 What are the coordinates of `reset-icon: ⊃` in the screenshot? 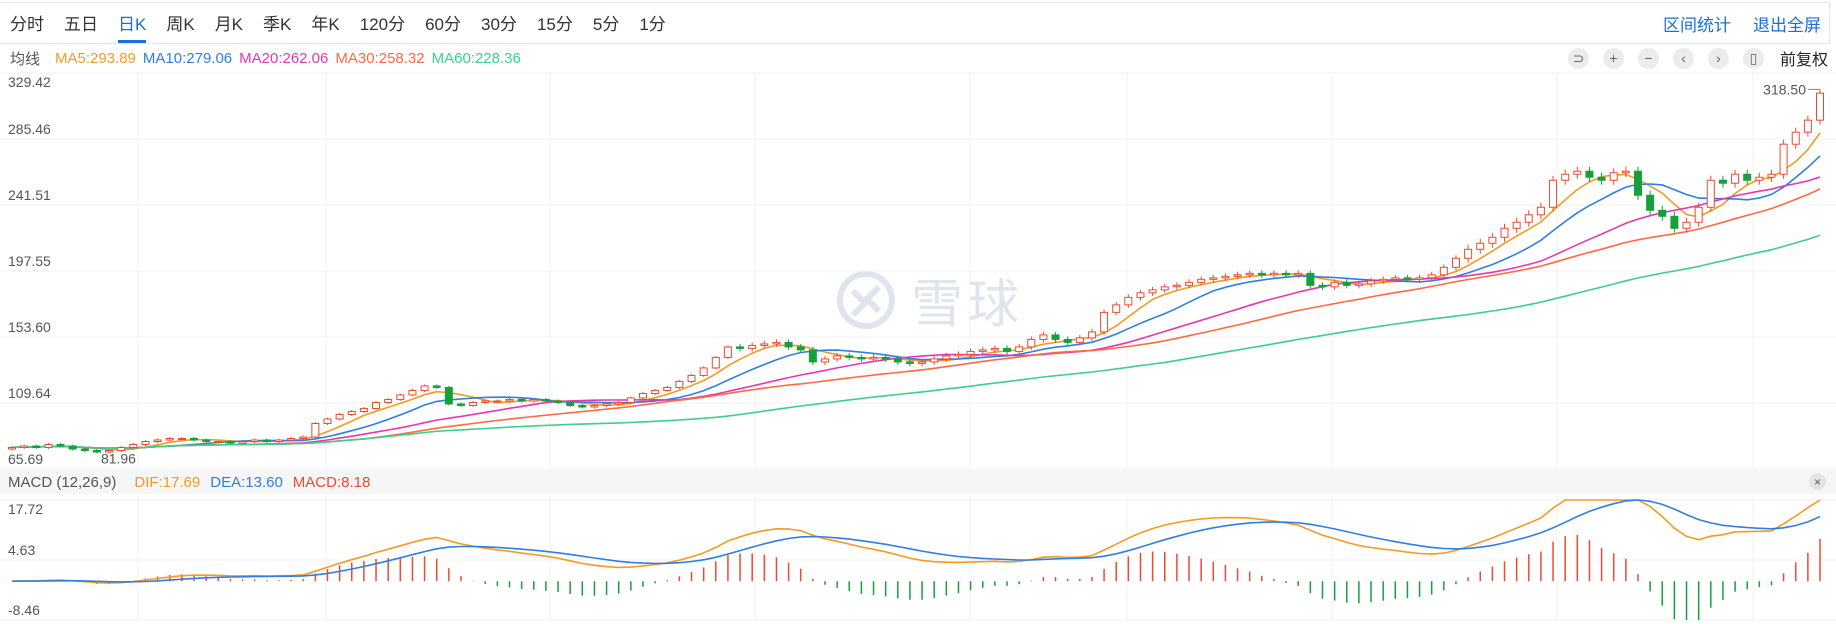 It's located at (1578, 58).